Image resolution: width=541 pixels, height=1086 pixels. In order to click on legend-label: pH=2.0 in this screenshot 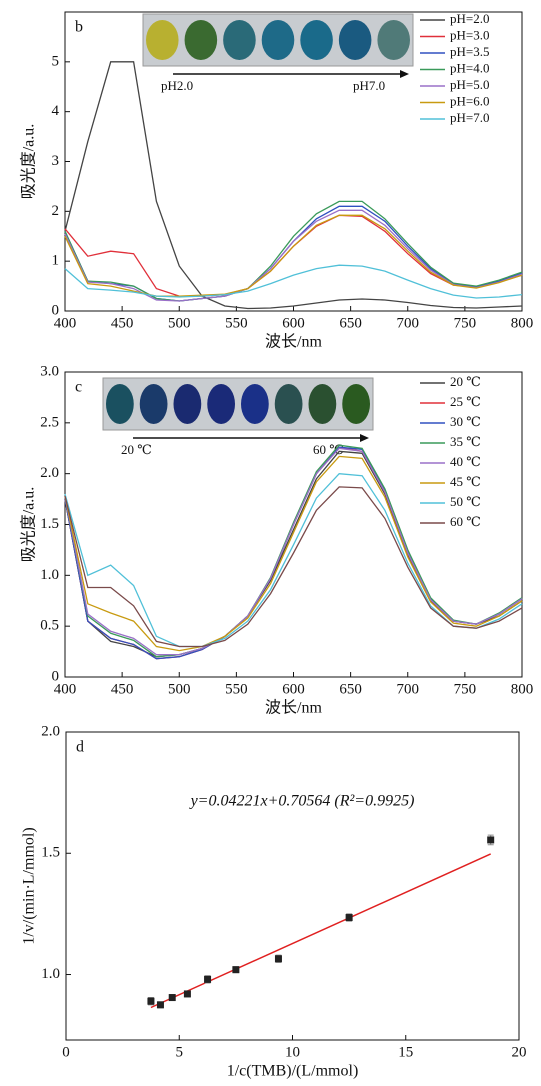, I will do `click(469, 18)`.